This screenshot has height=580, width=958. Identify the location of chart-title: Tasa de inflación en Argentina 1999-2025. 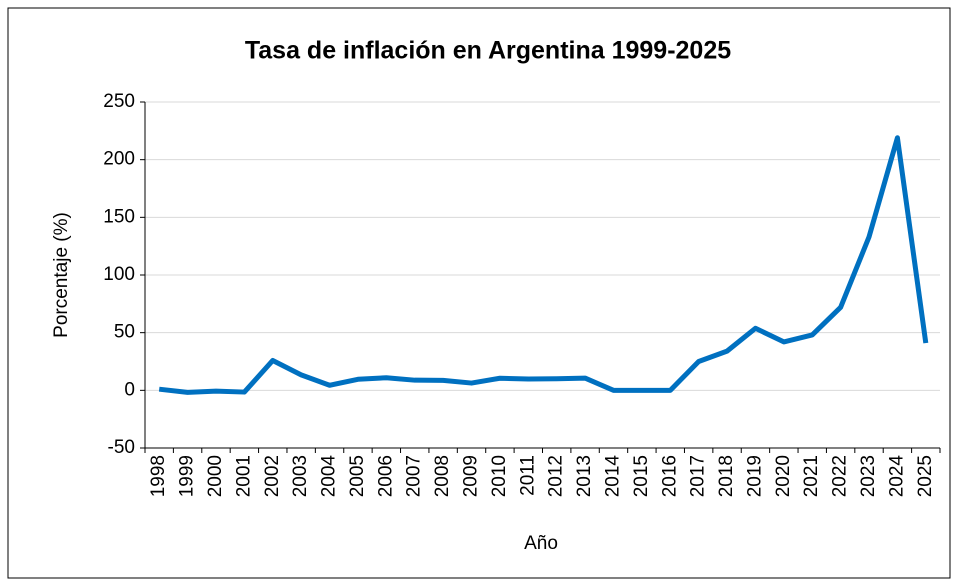
(488, 51).